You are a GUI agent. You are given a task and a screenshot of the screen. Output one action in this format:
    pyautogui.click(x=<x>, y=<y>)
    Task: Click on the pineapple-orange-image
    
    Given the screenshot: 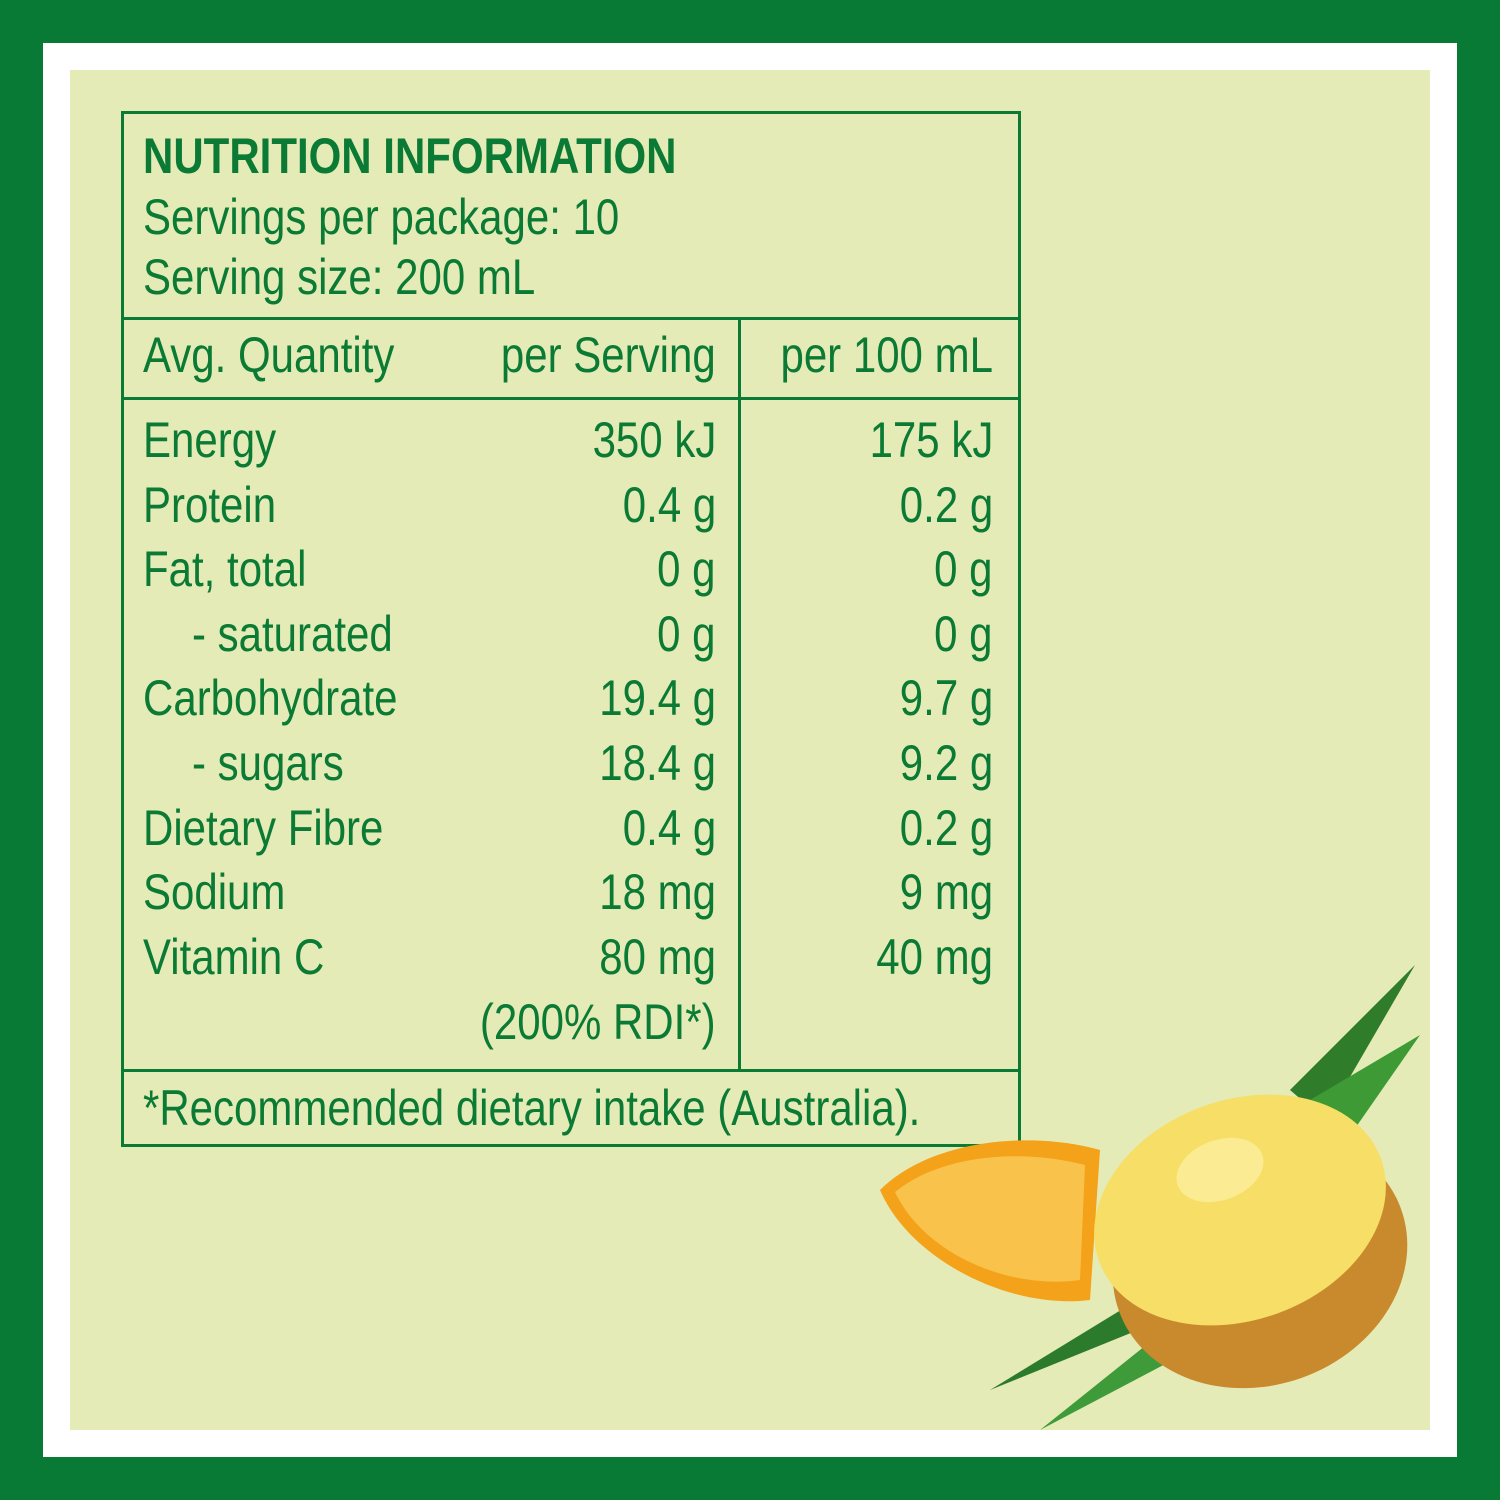 What is the action you would take?
    pyautogui.click(x=1150, y=1197)
    